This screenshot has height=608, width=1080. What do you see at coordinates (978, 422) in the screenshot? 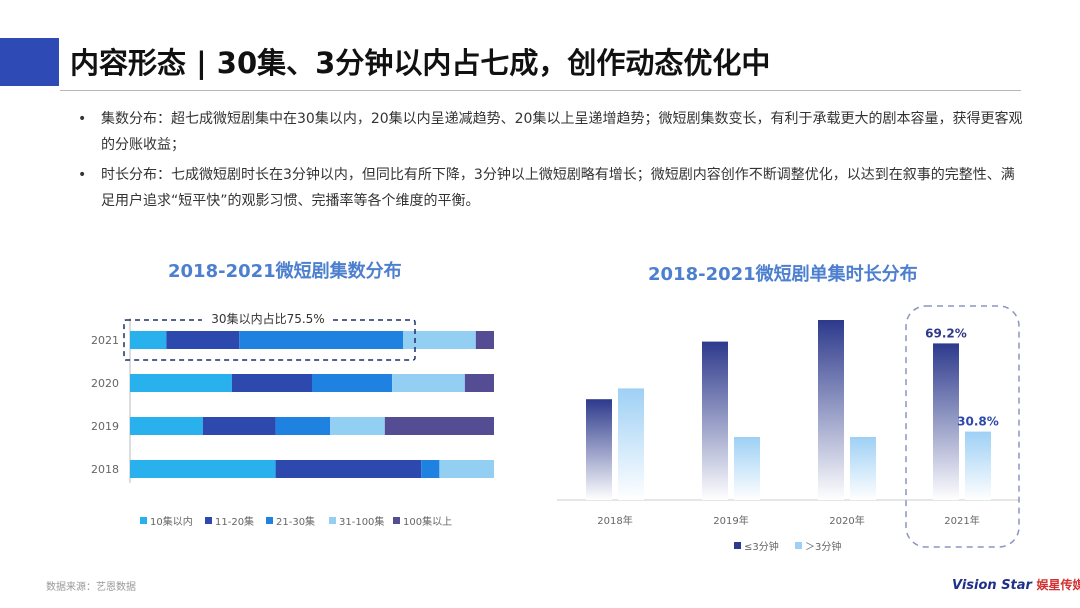
I see `data-label: 30.8%` at bounding box center [978, 422].